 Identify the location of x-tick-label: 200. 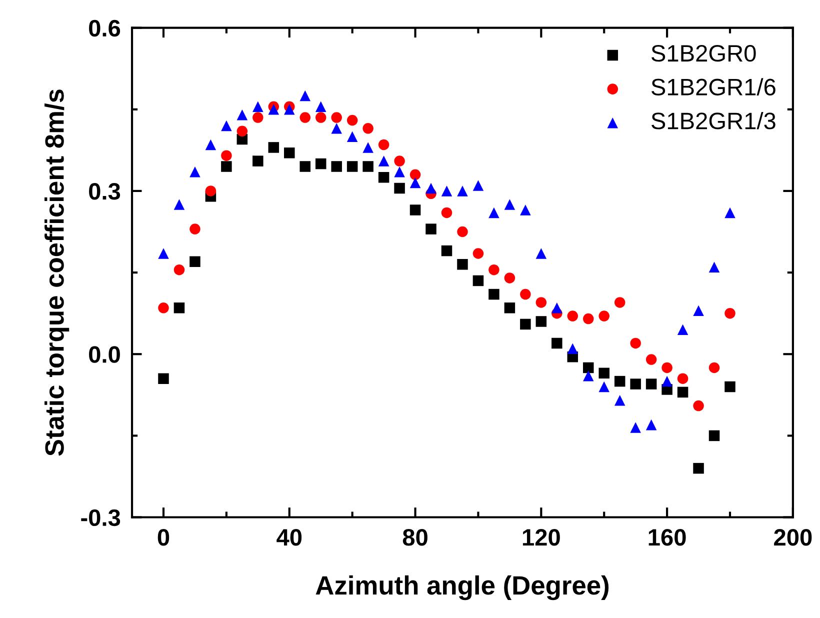
(793, 537).